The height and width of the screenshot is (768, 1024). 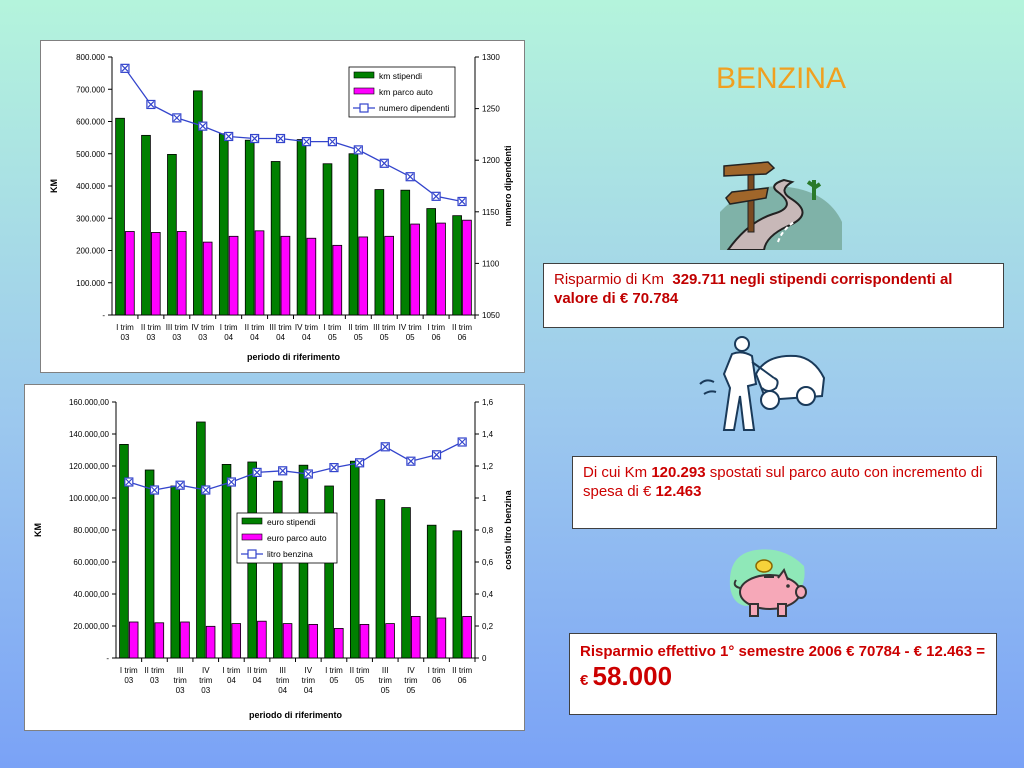 What do you see at coordinates (508, 186) in the screenshot?
I see `chart1-y2label: numero dipendenti` at bounding box center [508, 186].